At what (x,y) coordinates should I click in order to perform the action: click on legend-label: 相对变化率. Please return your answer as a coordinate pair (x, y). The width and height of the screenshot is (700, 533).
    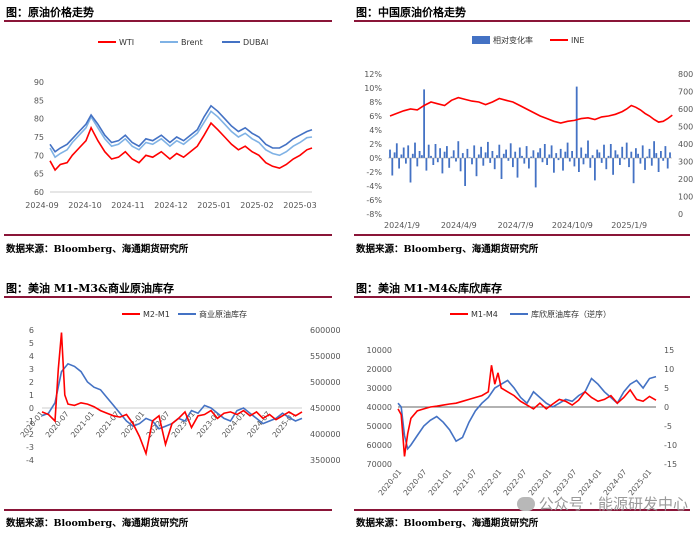
    Looking at the image, I should click on (513, 40).